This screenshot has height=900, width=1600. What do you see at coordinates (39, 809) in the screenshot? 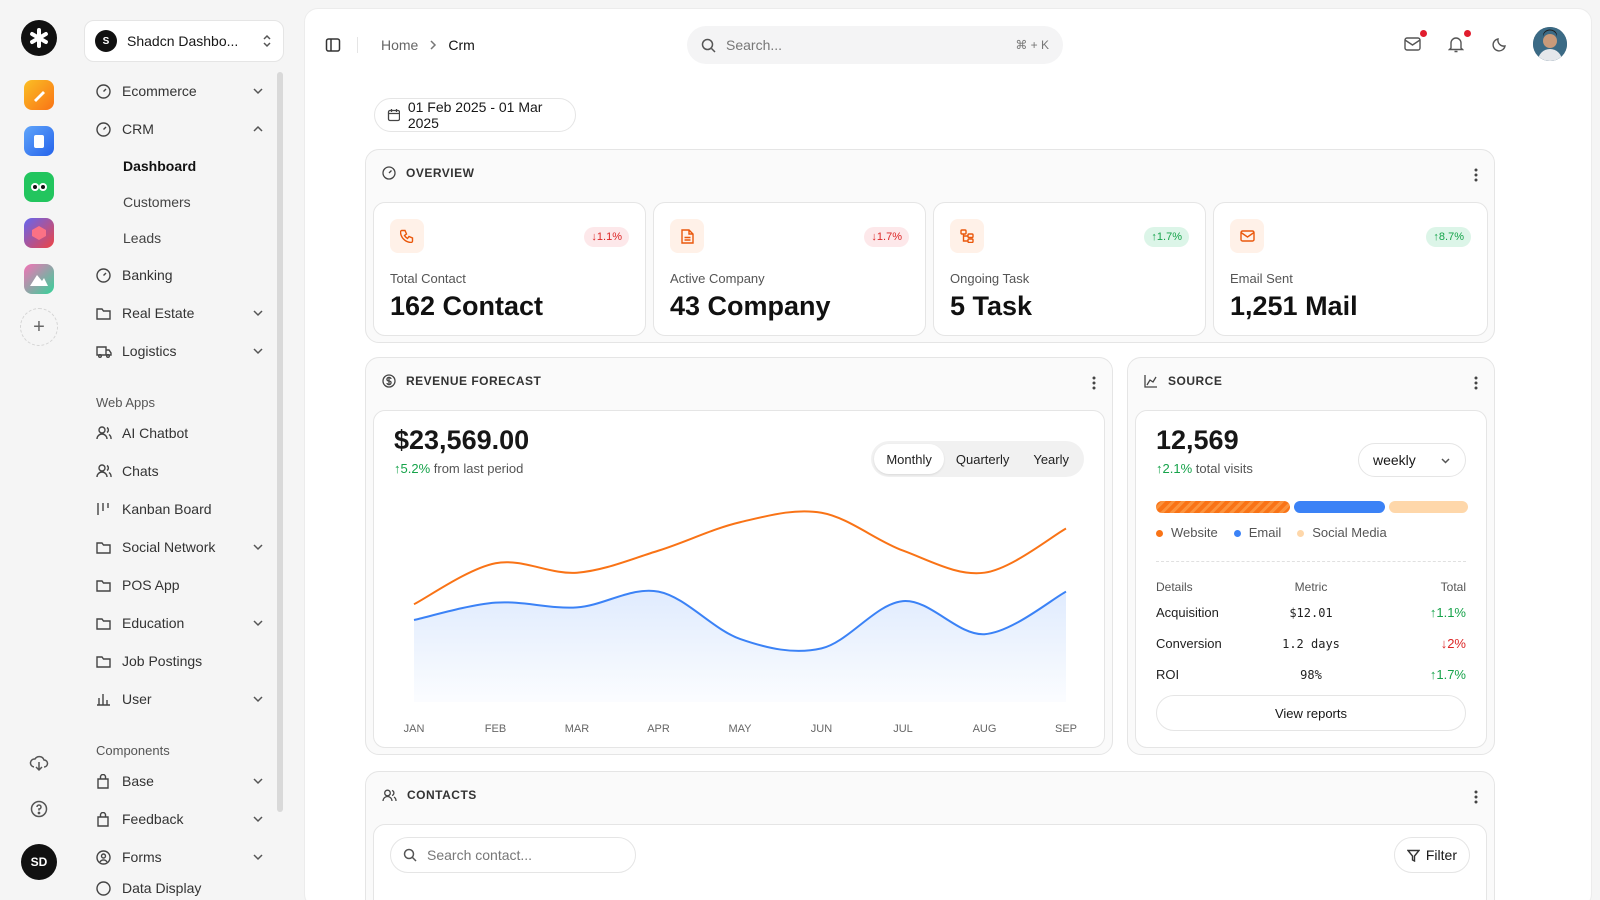
I see `help-icon` at bounding box center [39, 809].